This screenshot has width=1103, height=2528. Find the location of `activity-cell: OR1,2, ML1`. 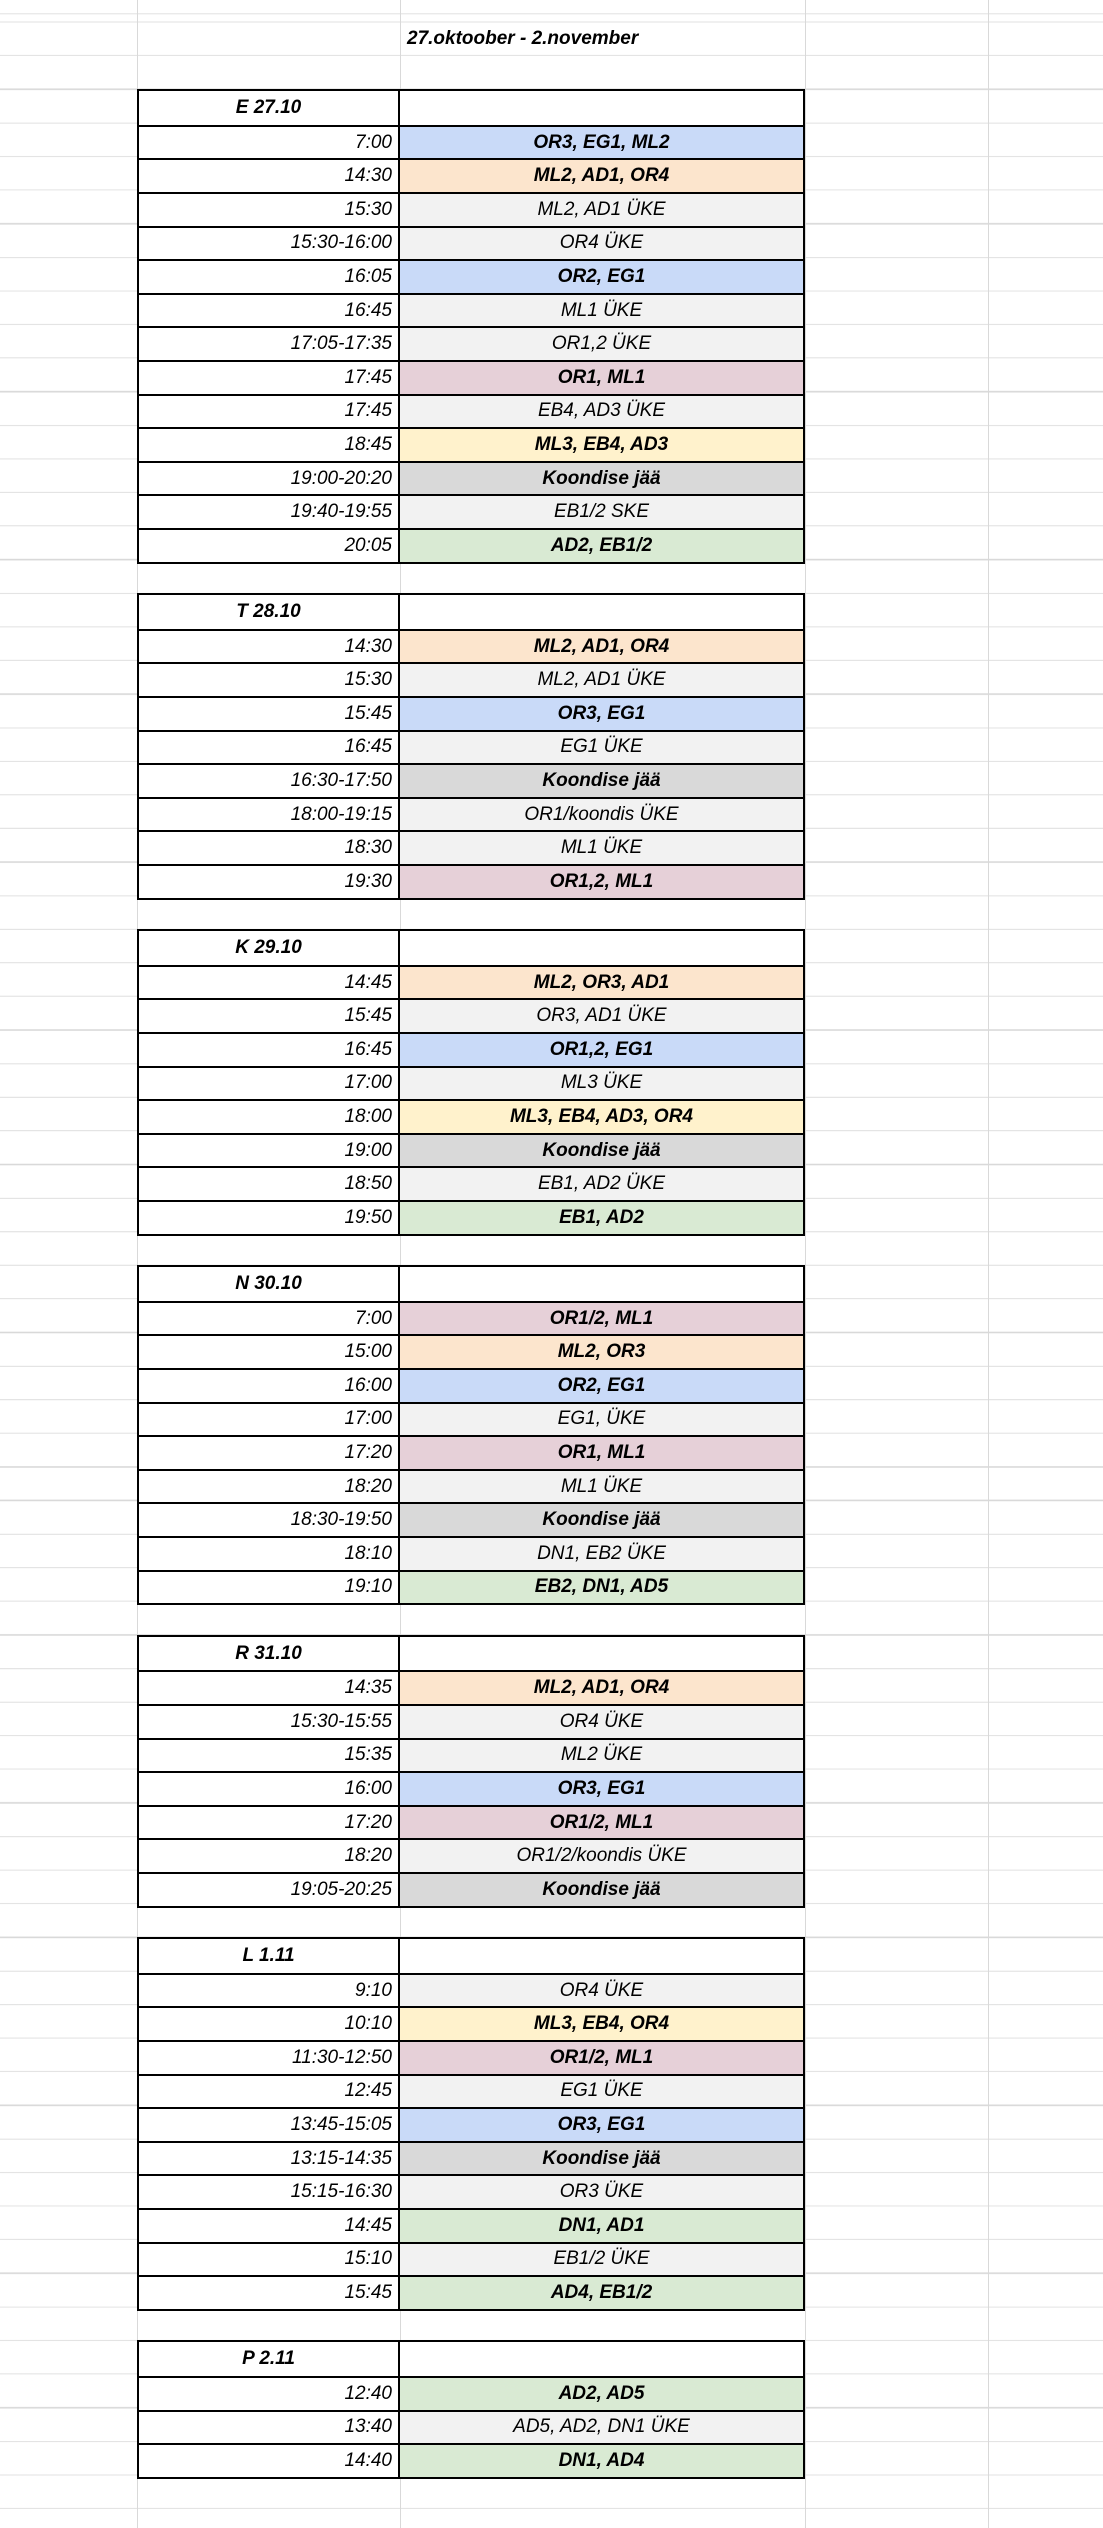

activity-cell: OR1,2, ML1 is located at coordinates (601, 881).